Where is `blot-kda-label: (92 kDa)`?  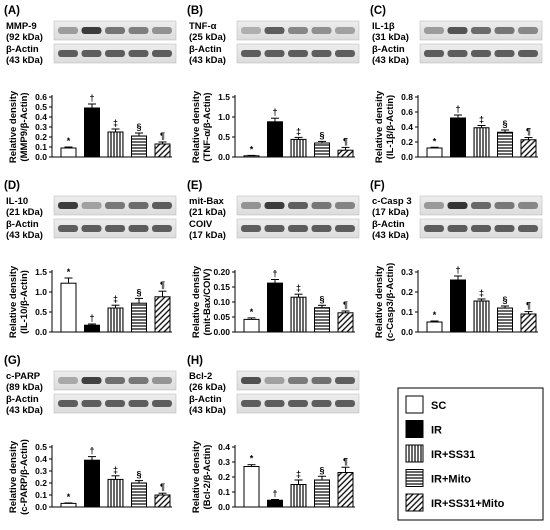 blot-kda-label: (92 kDa) is located at coordinates (24, 37).